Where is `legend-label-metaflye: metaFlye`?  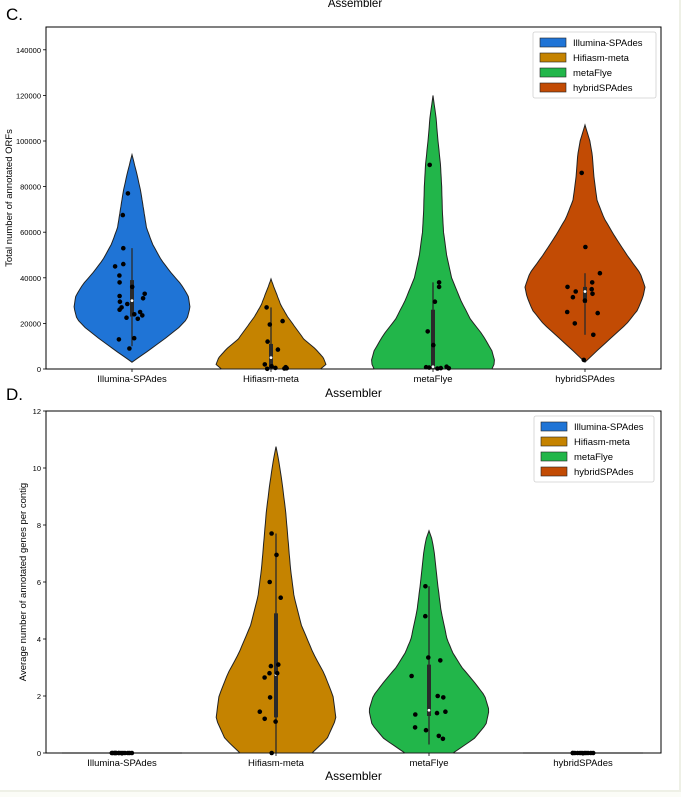 legend-label-metaflye: metaFlye is located at coordinates (593, 457).